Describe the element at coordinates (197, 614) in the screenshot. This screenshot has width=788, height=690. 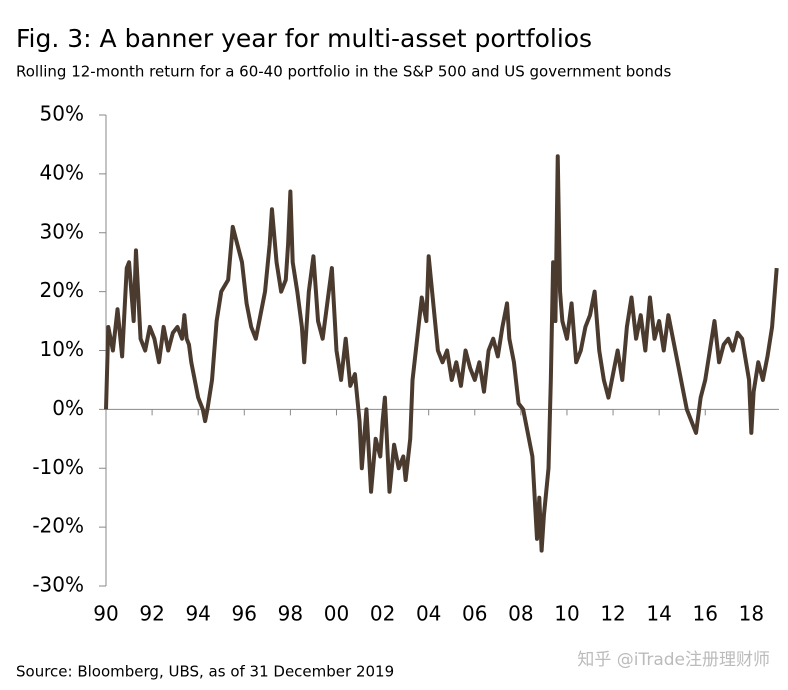
I see `x-tick-label: 94` at that location.